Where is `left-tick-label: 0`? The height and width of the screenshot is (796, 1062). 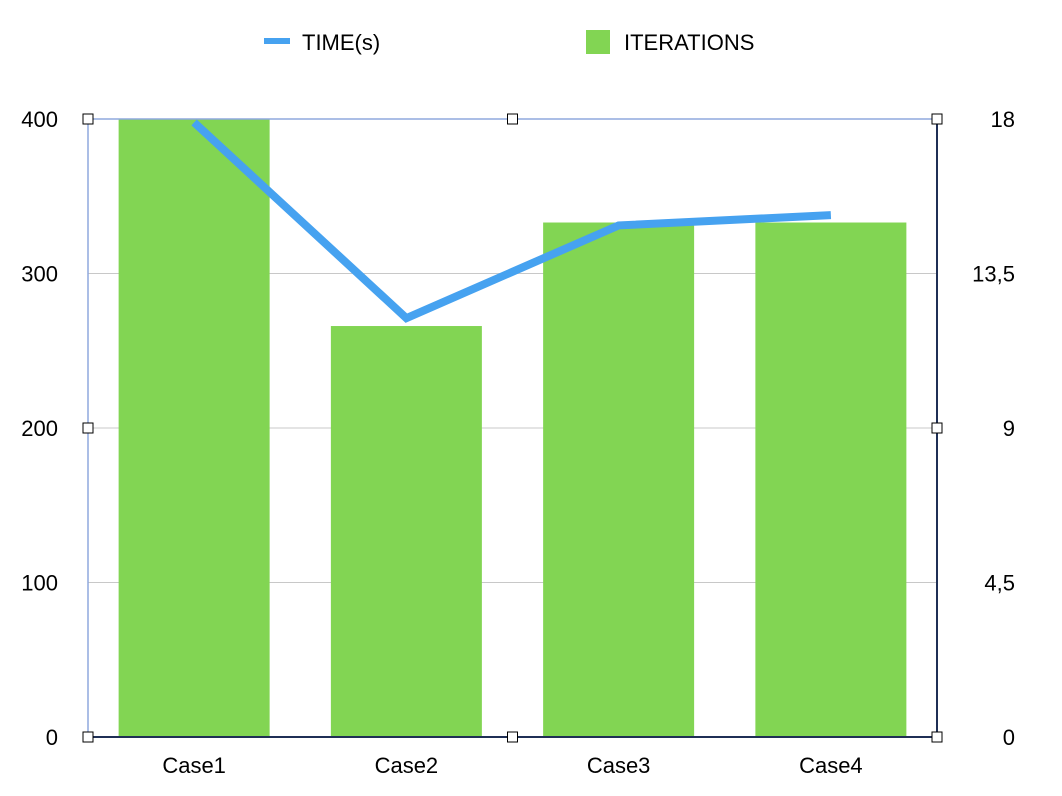 left-tick-label: 0 is located at coordinates (52, 737).